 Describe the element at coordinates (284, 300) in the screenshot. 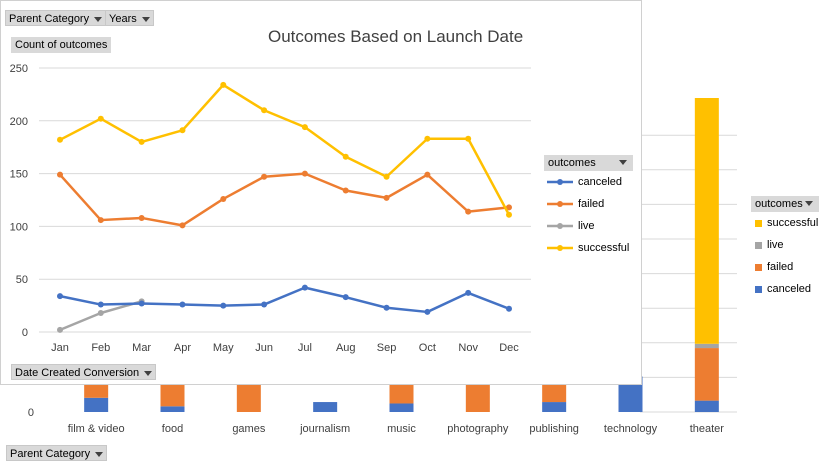

I see `series-line-canceled` at that location.